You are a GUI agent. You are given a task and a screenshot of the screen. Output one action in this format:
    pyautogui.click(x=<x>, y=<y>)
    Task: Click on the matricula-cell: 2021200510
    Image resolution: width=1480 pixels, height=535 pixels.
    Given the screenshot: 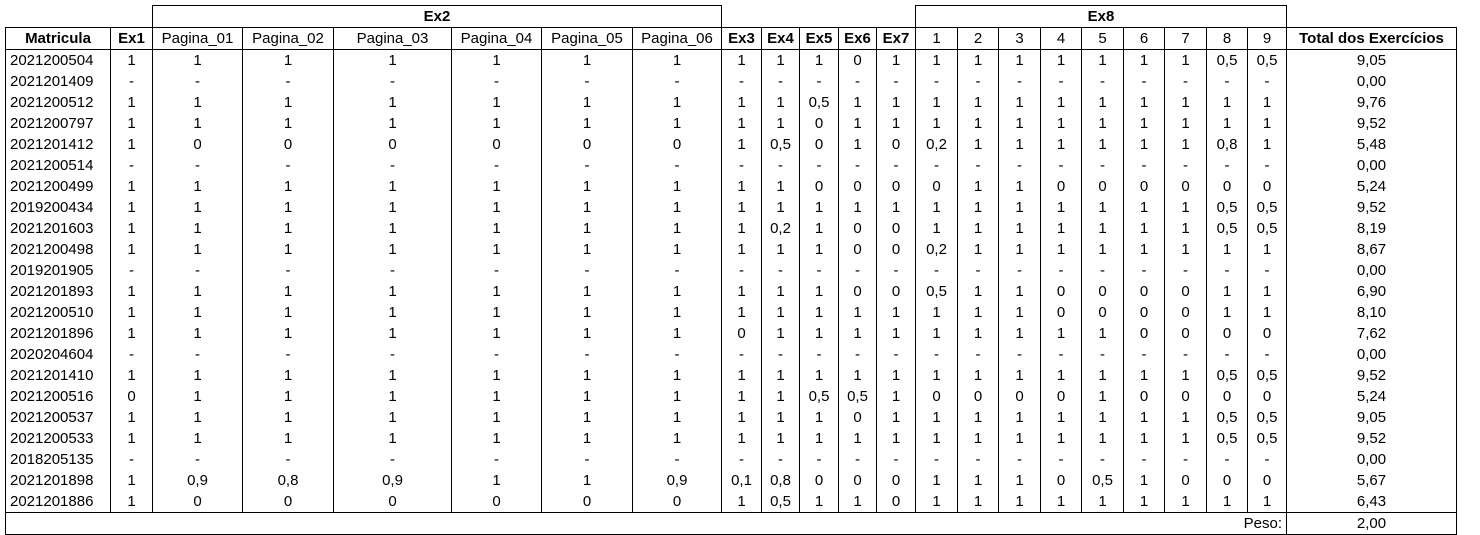 What is the action you would take?
    pyautogui.click(x=58, y=312)
    